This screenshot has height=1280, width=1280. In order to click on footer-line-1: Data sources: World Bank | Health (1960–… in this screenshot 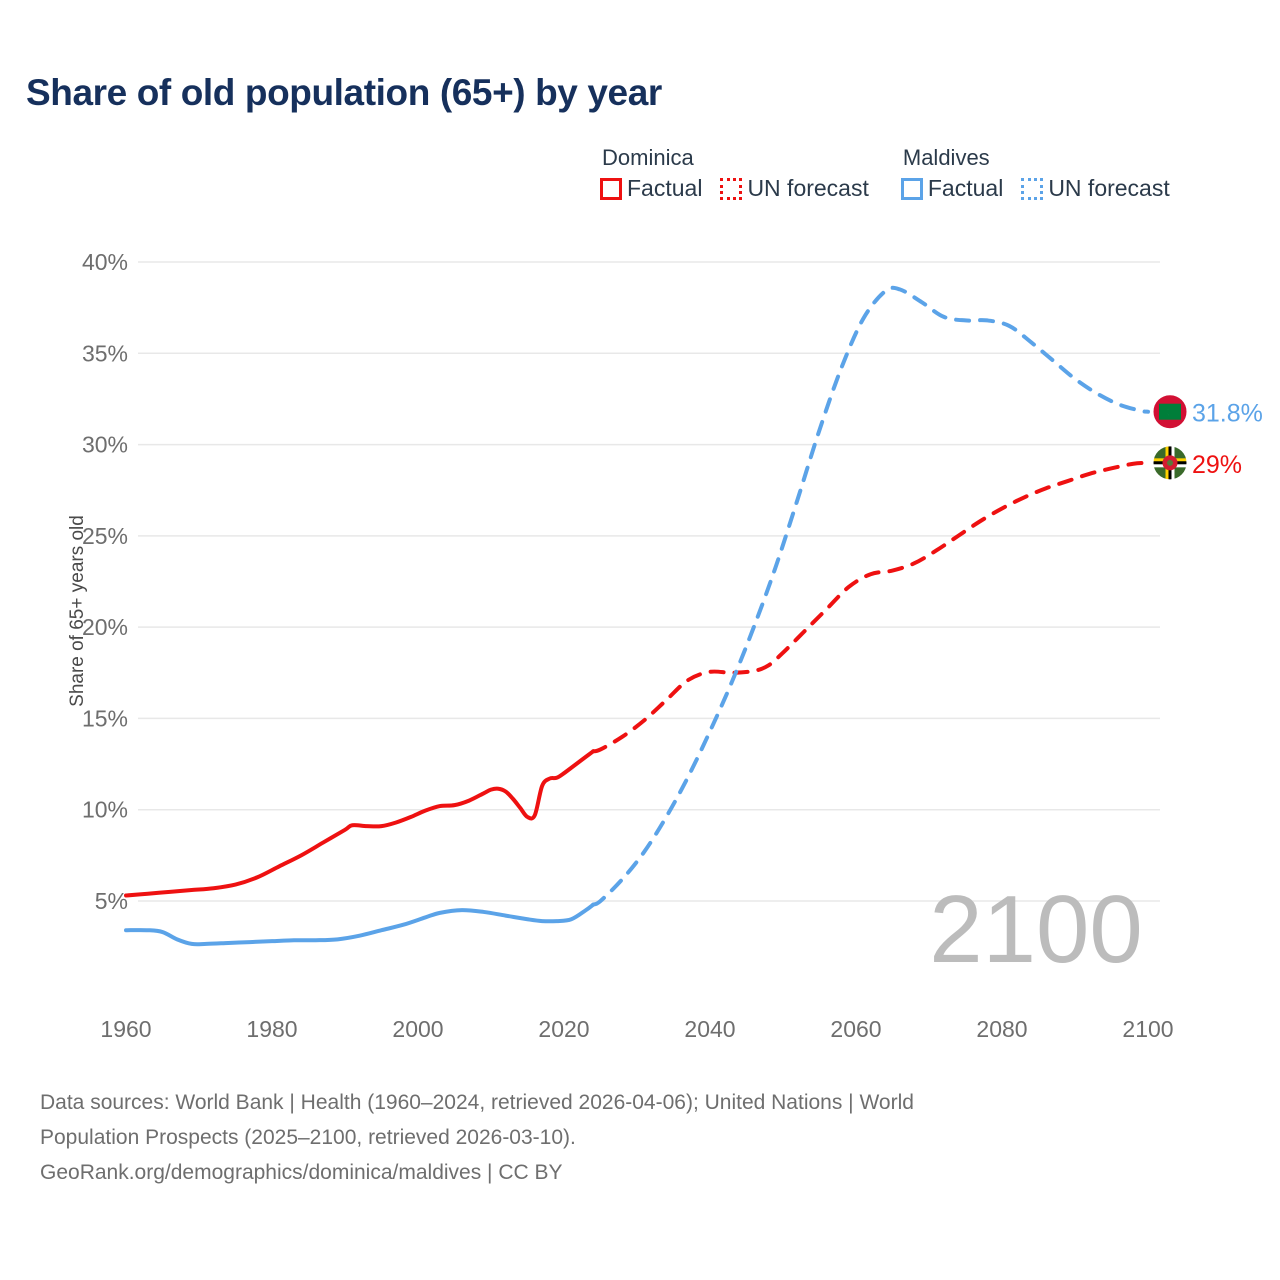, I will do `click(477, 1102)`.